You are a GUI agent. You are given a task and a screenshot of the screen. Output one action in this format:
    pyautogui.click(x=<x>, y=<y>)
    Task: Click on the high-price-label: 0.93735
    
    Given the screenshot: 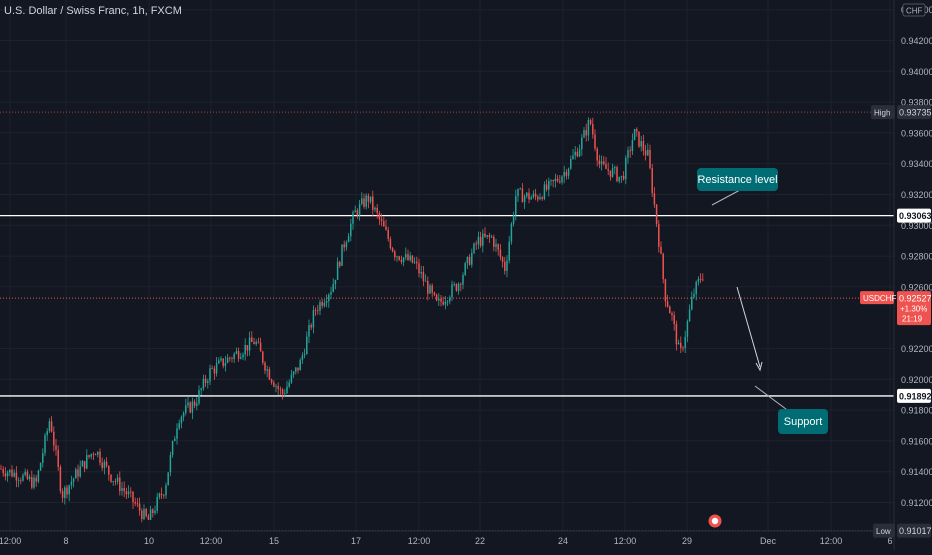 What is the action you would take?
    pyautogui.click(x=915, y=113)
    